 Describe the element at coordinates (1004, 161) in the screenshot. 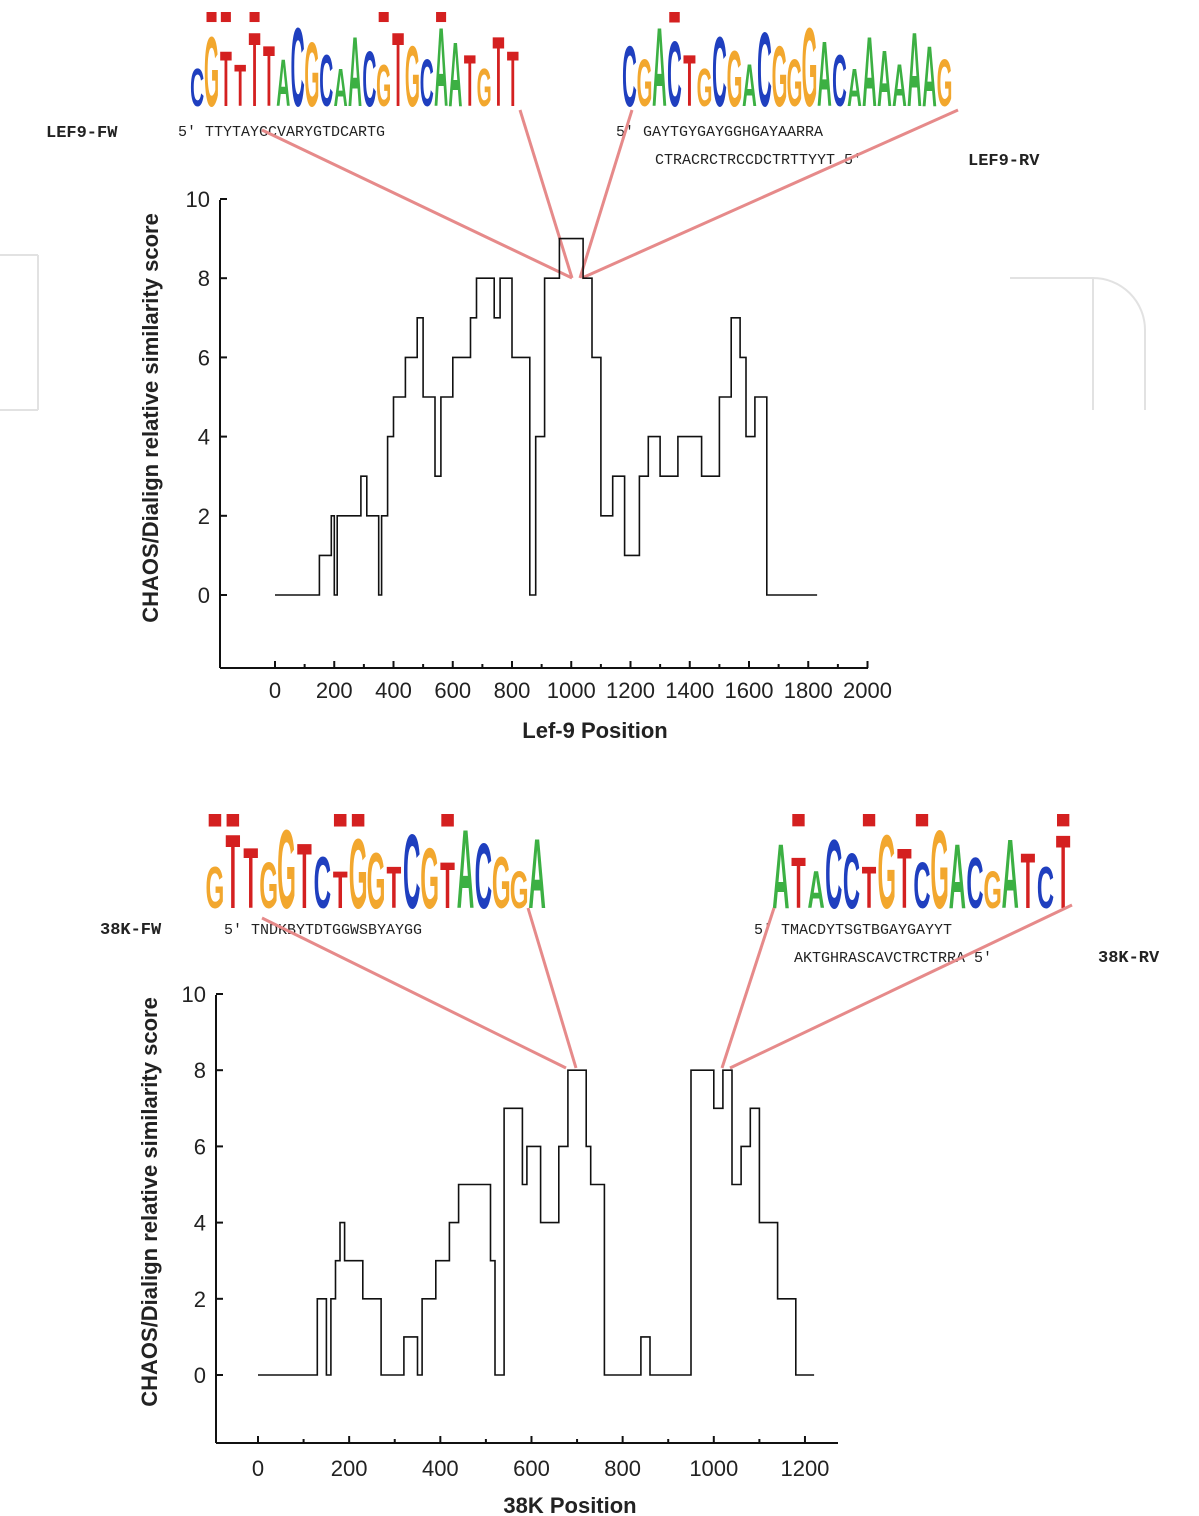

I see `lef9-rv-label: LEF9-RV` at that location.